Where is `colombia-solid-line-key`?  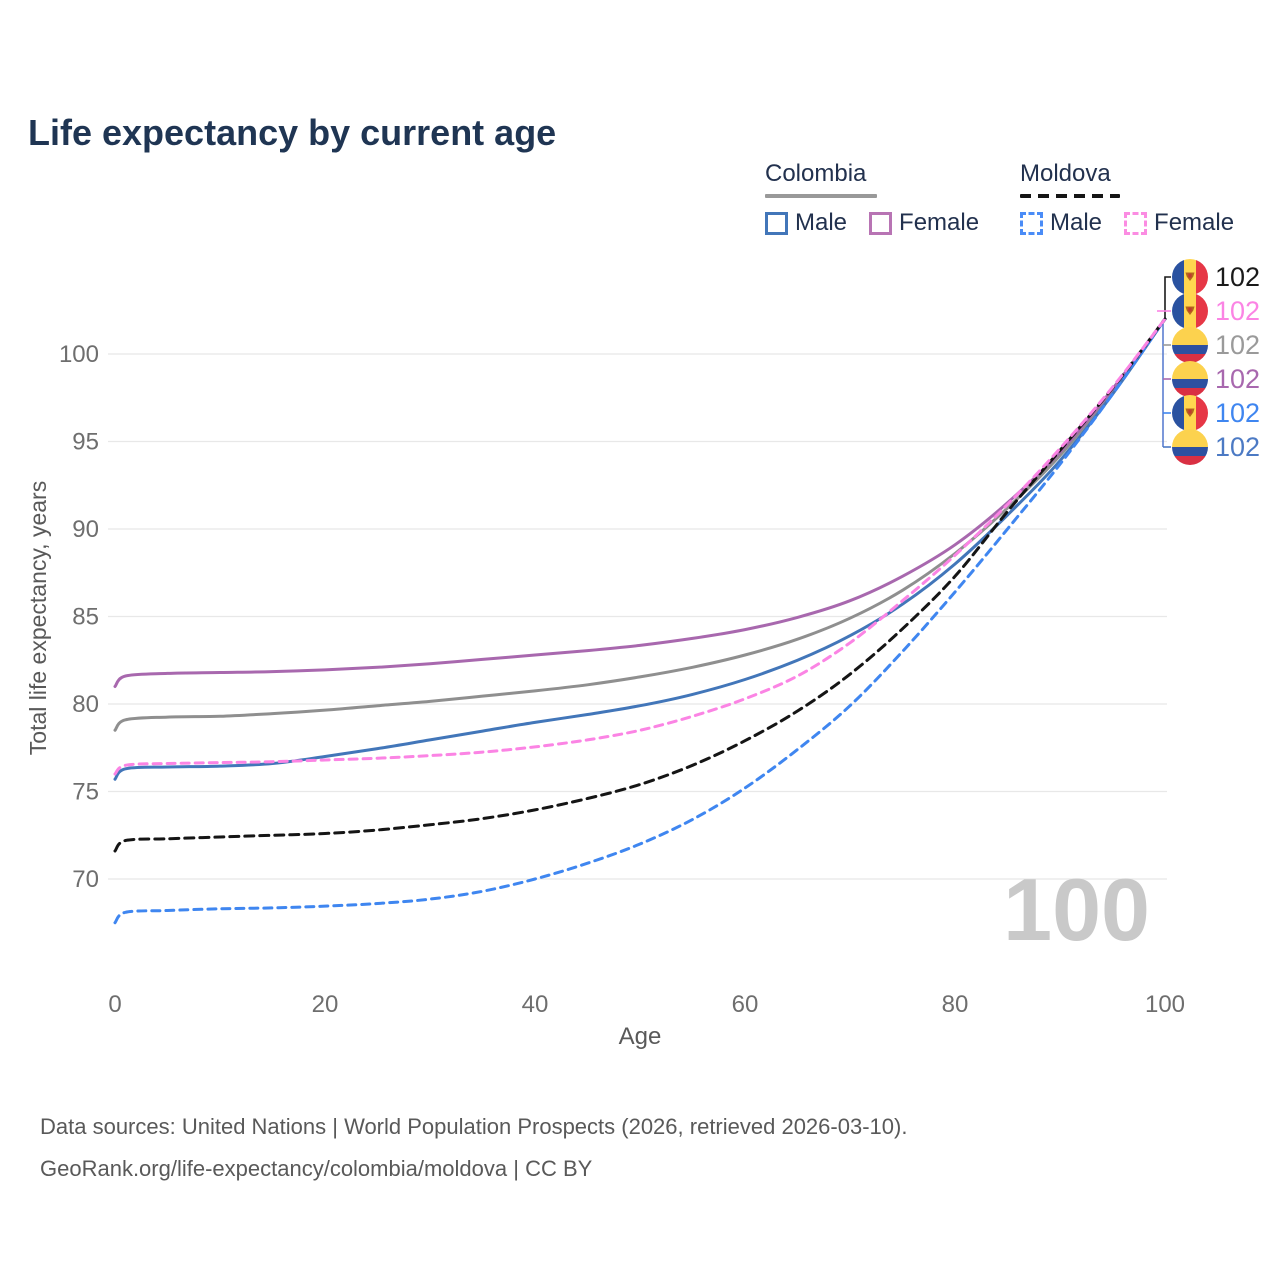 colombia-solid-line-key is located at coordinates (821, 196).